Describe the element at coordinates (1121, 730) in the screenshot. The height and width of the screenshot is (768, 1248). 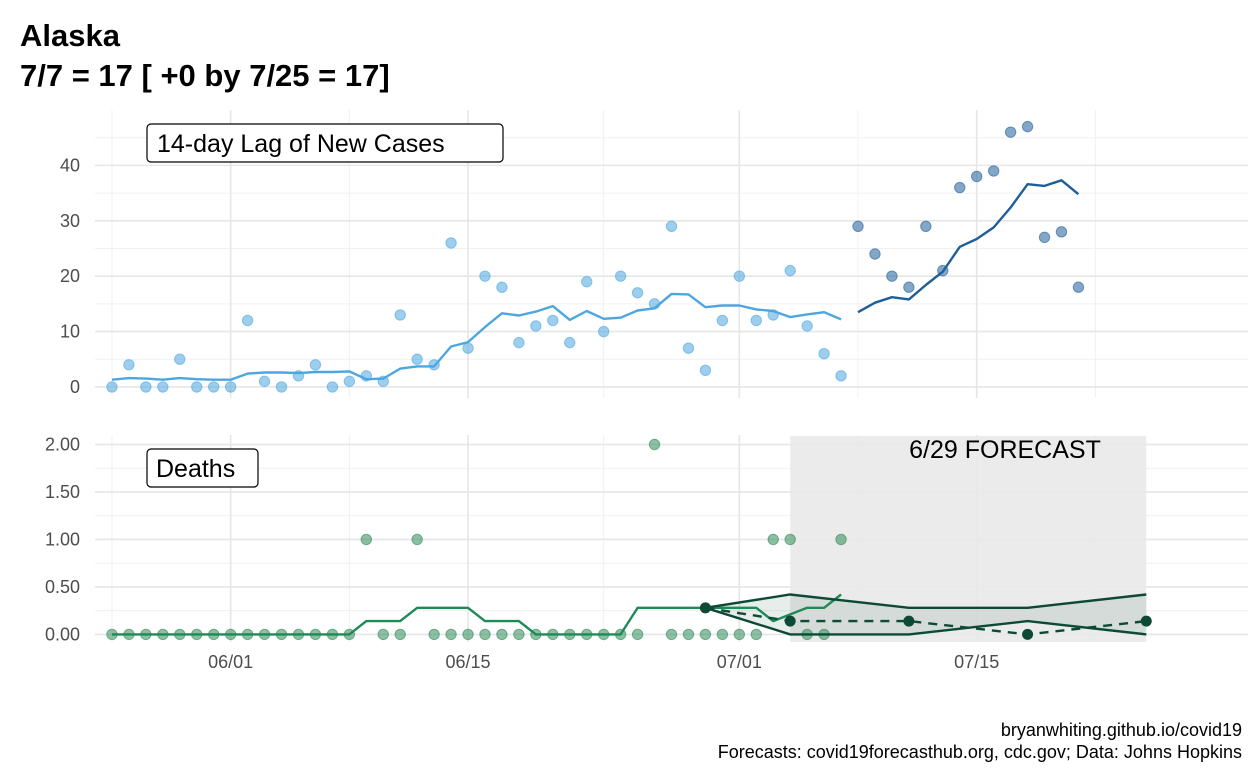
I see `caption-source: bryanwhiting.github.io/covid19` at that location.